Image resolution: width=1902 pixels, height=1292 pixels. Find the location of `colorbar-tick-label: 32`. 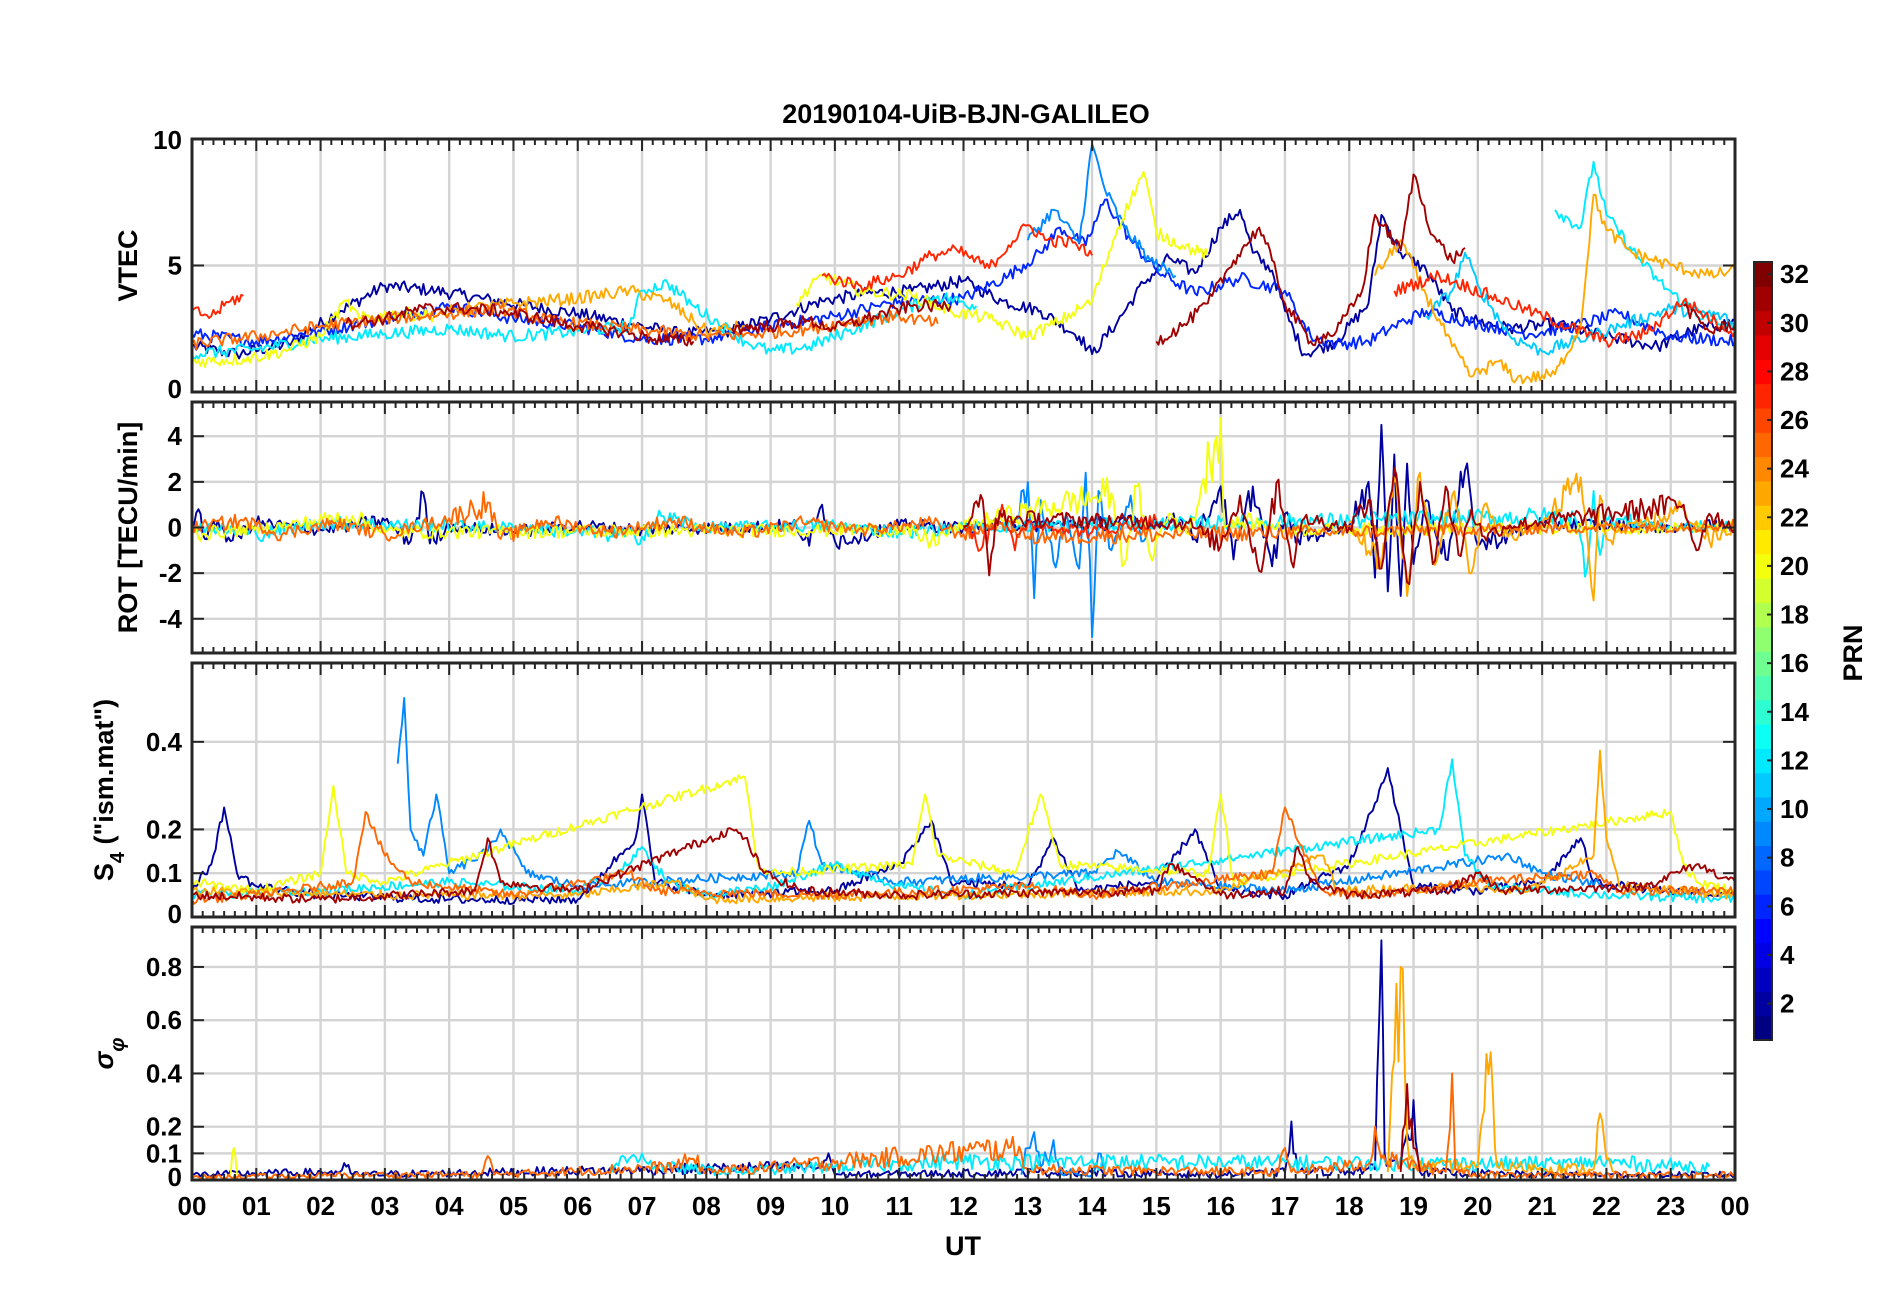

colorbar-tick-label: 32 is located at coordinates (1794, 274).